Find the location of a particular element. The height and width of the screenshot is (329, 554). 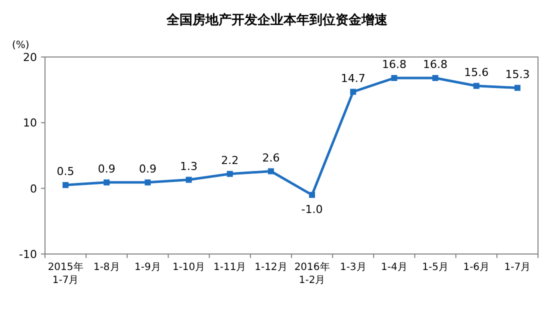

y-axis-title: (%) is located at coordinates (21, 45).